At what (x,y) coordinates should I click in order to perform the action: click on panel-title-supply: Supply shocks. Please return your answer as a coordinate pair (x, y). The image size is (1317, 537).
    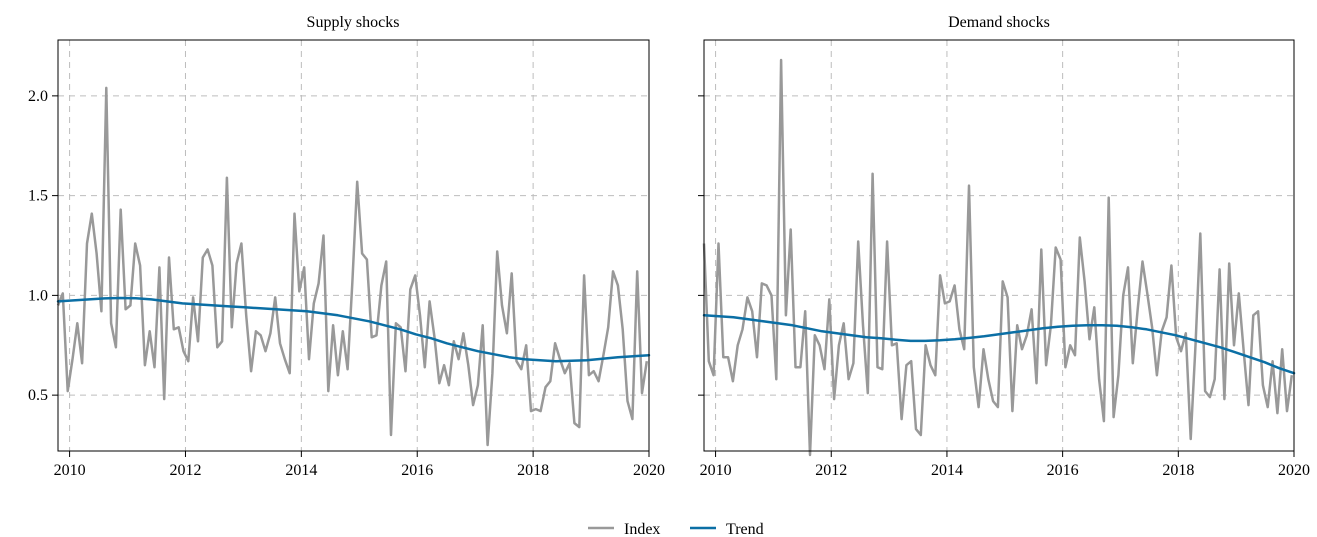
    Looking at the image, I should click on (353, 22).